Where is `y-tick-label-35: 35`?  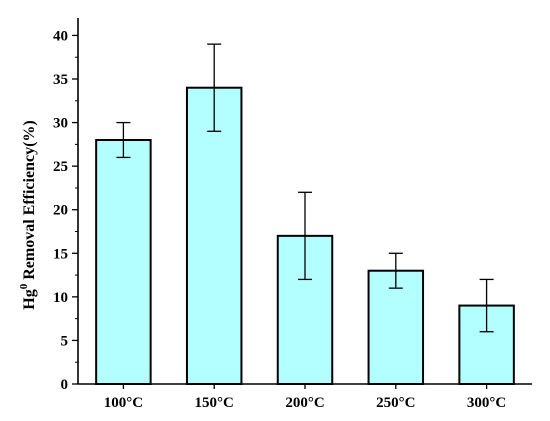 y-tick-label-35: 35 is located at coordinates (60, 80).